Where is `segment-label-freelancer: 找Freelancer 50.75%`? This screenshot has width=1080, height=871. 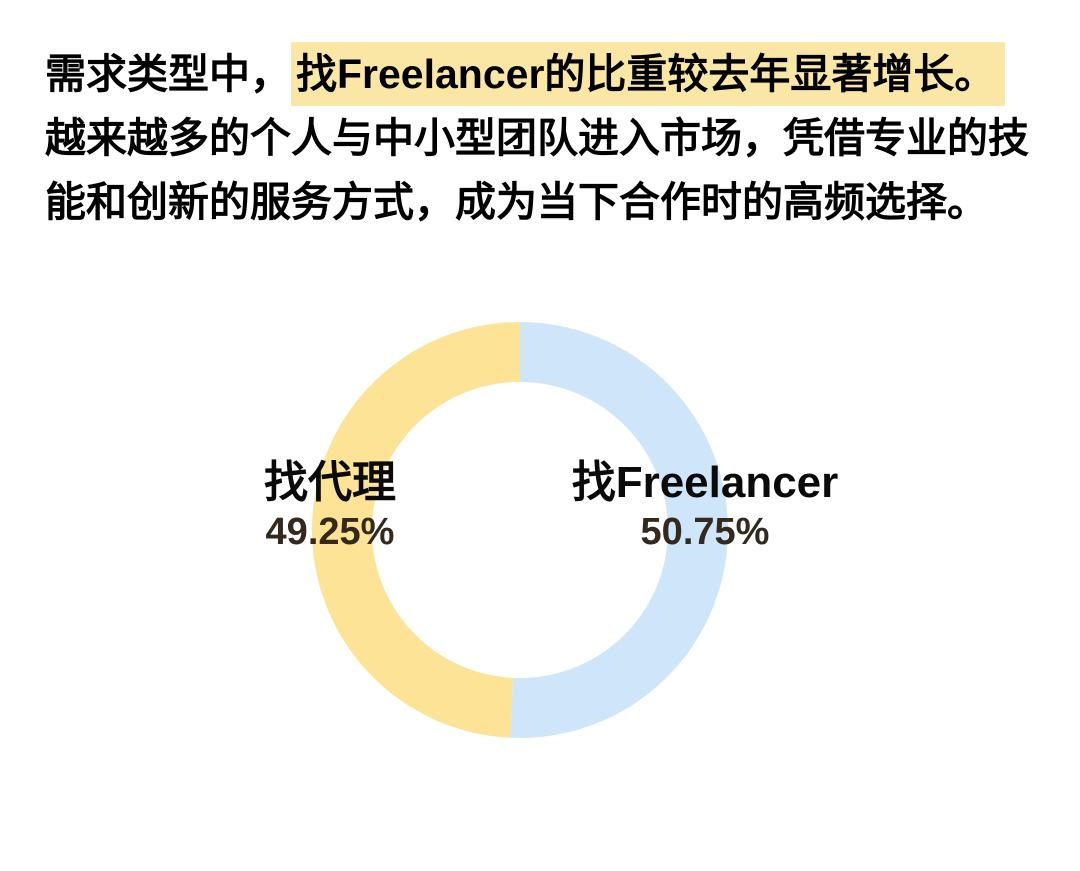
segment-label-freelancer: 找Freelancer 50.75% is located at coordinates (705, 507).